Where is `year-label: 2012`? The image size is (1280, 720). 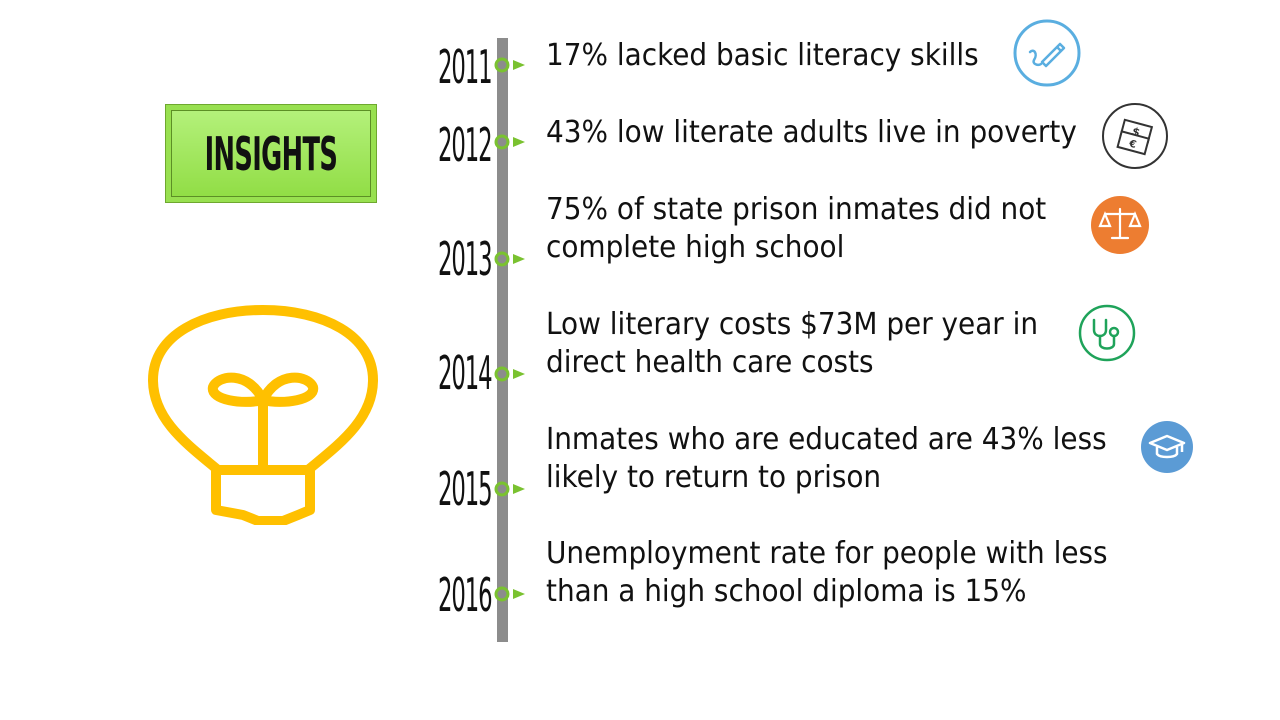
year-label: 2012 is located at coordinates (465, 145).